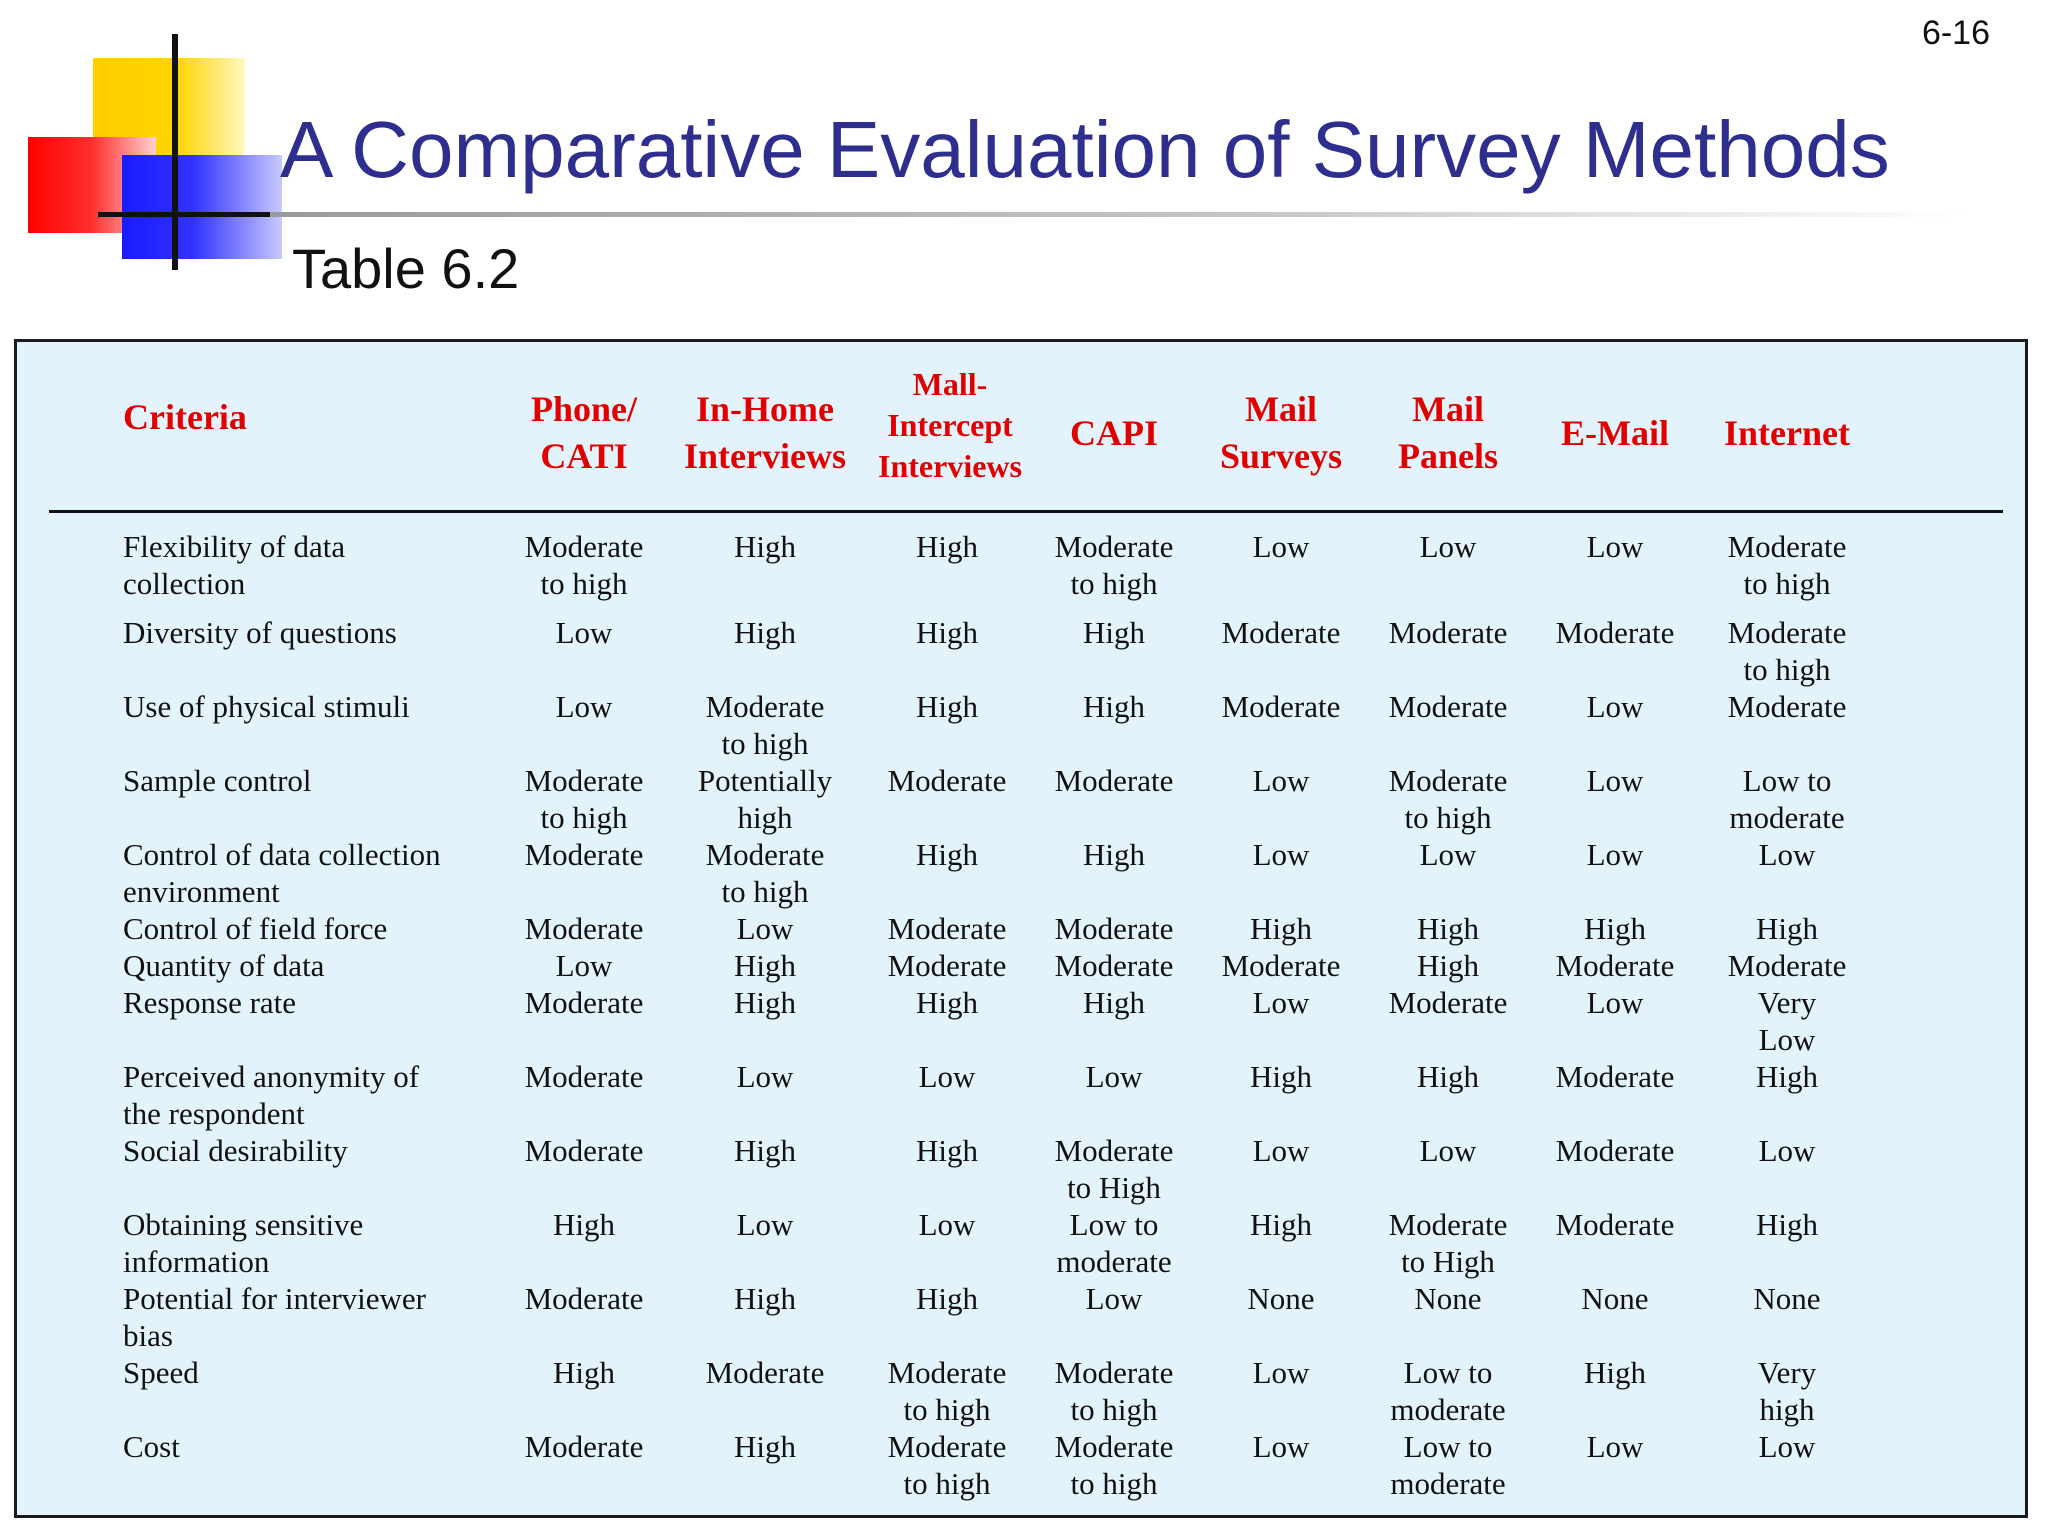  I want to click on rating-cell-internet: High, so click(1787, 1224).